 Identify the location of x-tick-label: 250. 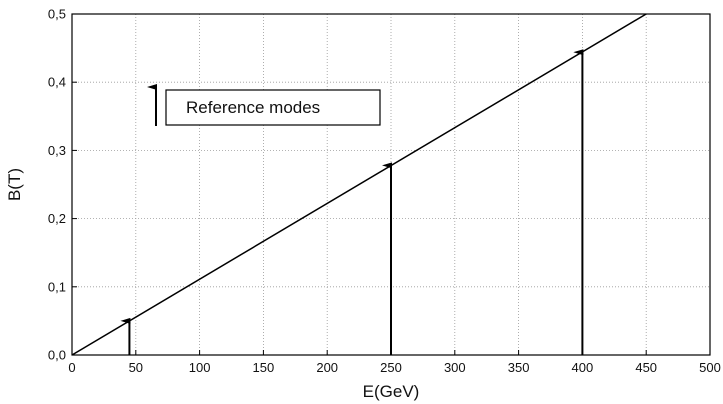
(391, 367).